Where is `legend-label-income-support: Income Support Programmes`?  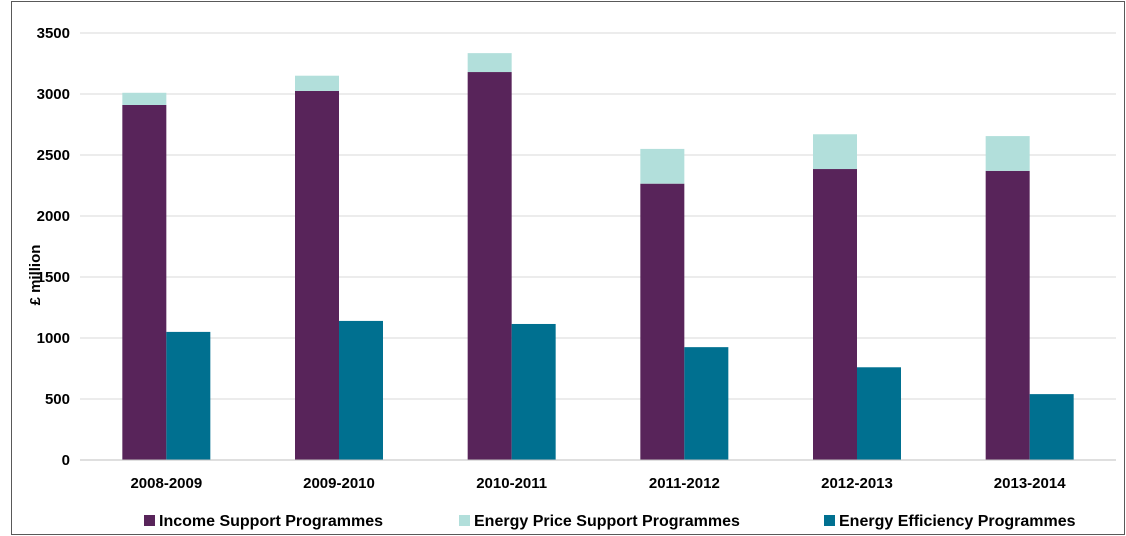
legend-label-income-support: Income Support Programmes is located at coordinates (271, 521).